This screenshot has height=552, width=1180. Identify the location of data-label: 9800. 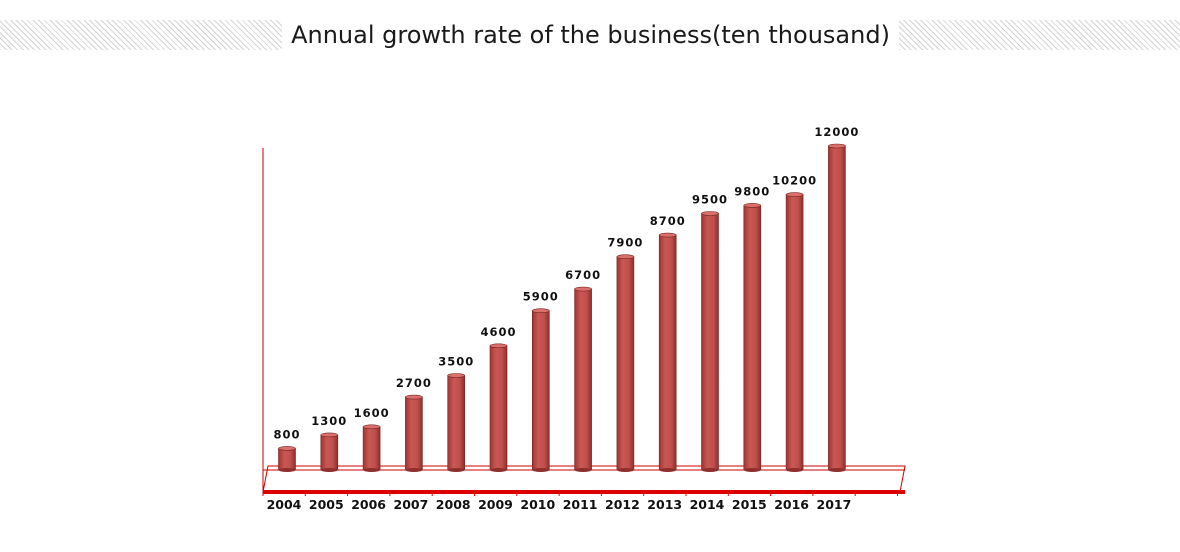
(752, 191).